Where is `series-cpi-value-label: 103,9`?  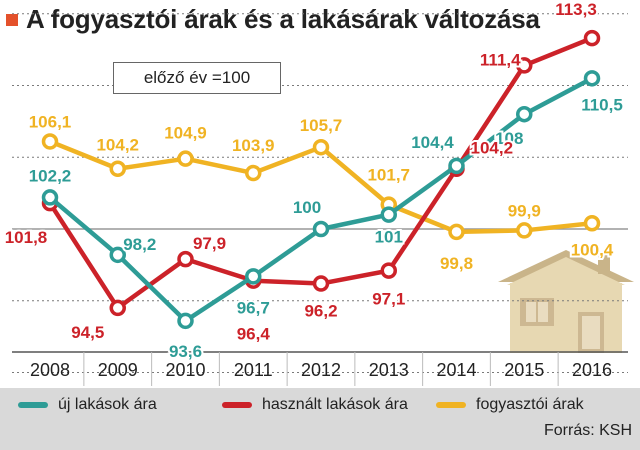
series-cpi-value-label: 103,9 is located at coordinates (253, 145).